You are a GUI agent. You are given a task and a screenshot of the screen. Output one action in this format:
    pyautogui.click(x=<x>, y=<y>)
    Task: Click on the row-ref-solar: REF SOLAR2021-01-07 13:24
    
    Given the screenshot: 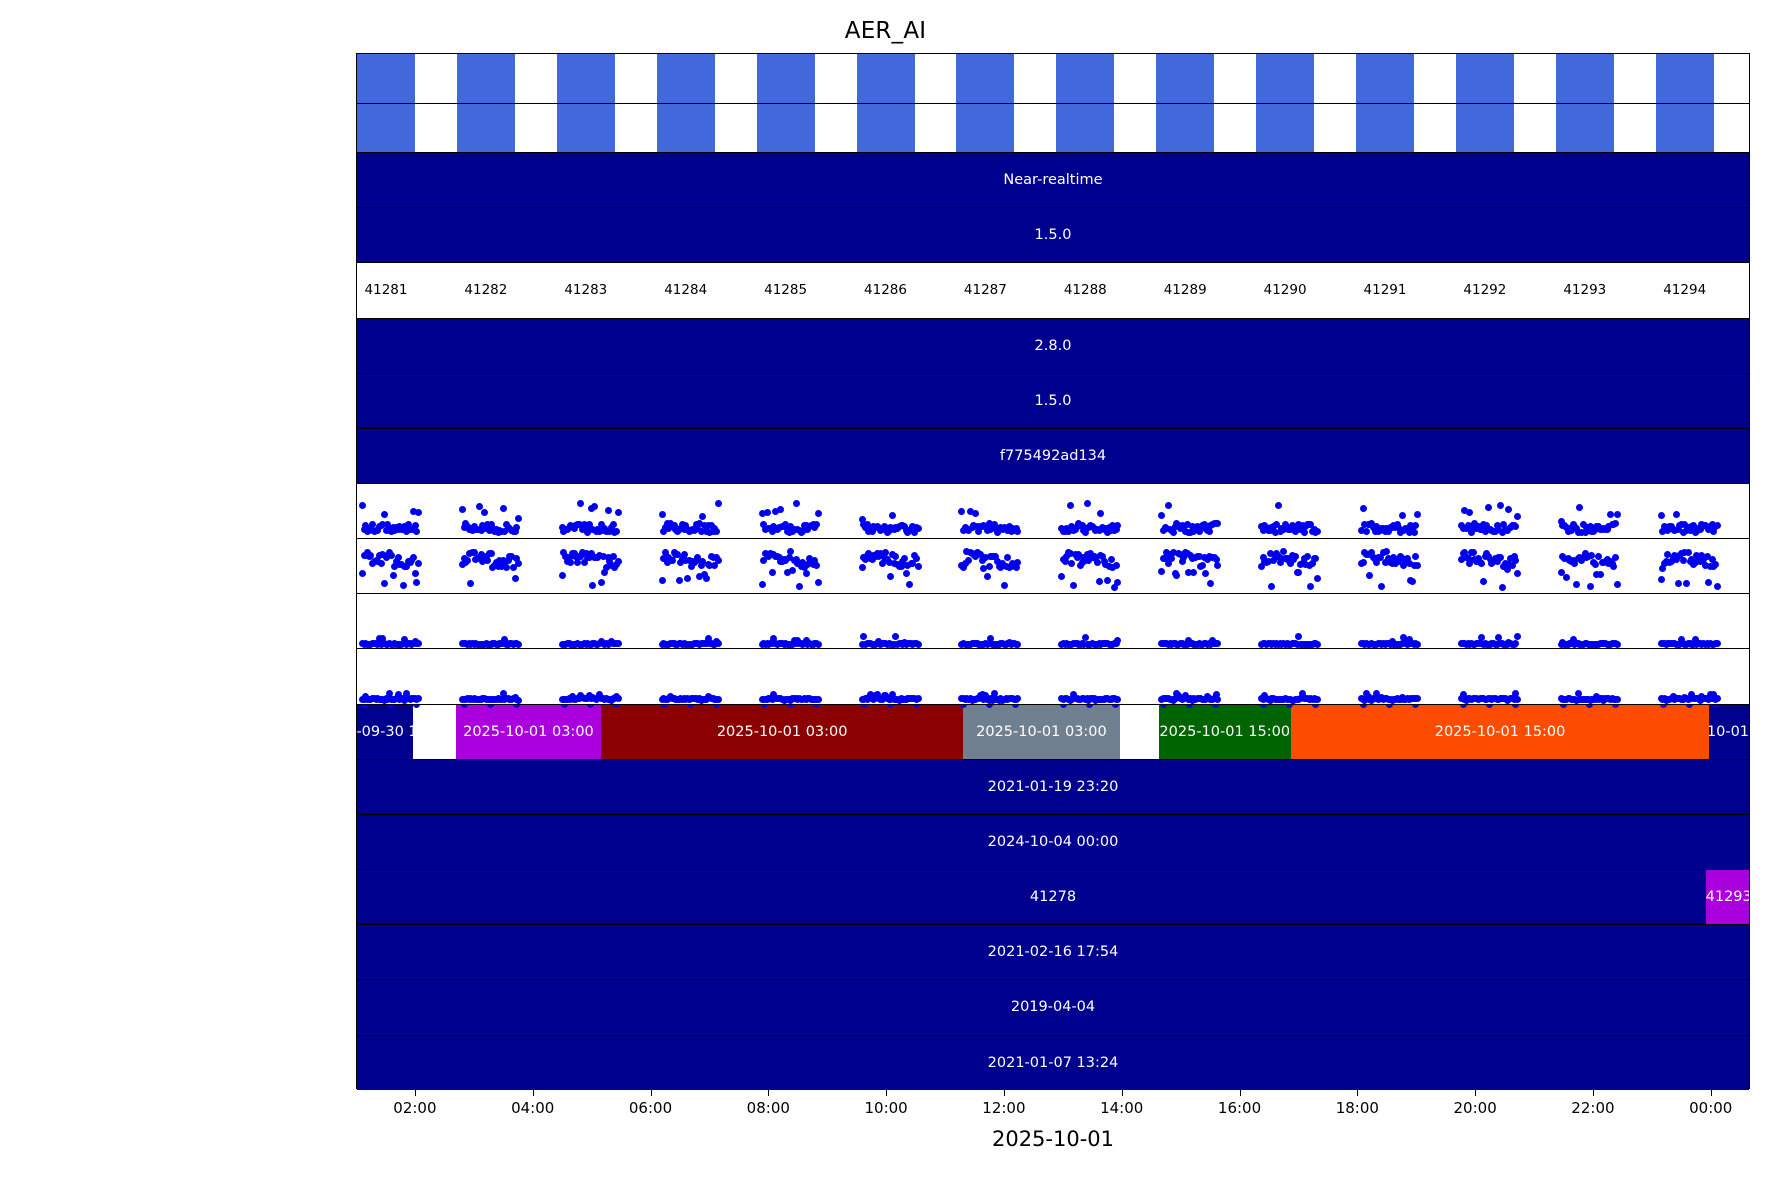 What is the action you would take?
    pyautogui.click(x=1053, y=1062)
    